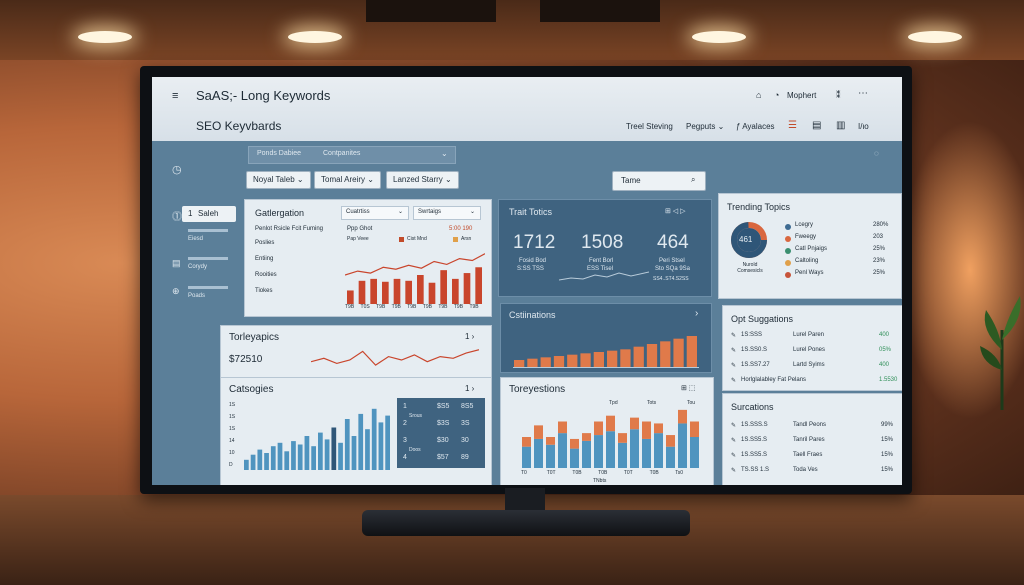  I want to click on legend-label: Caltoling, so click(807, 261).